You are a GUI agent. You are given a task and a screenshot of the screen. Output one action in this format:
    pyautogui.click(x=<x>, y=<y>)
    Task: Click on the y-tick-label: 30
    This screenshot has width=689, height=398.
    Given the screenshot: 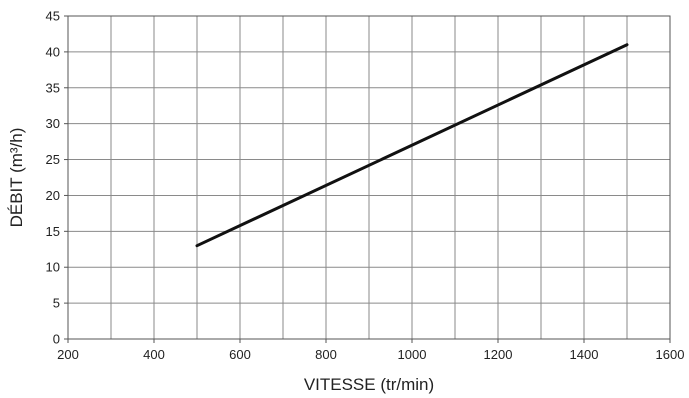 What is the action you would take?
    pyautogui.click(x=53, y=123)
    